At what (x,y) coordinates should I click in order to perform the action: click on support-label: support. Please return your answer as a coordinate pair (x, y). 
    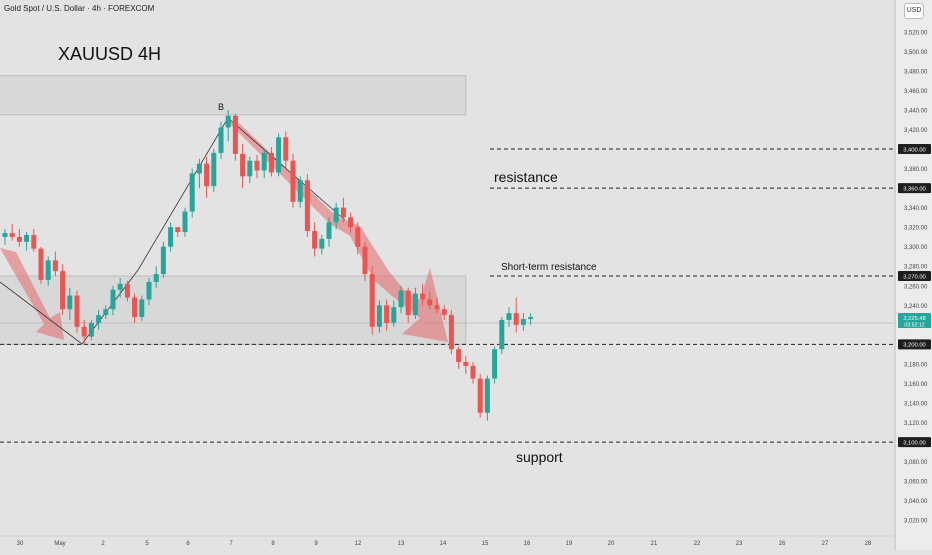
    Looking at the image, I should click on (539, 457).